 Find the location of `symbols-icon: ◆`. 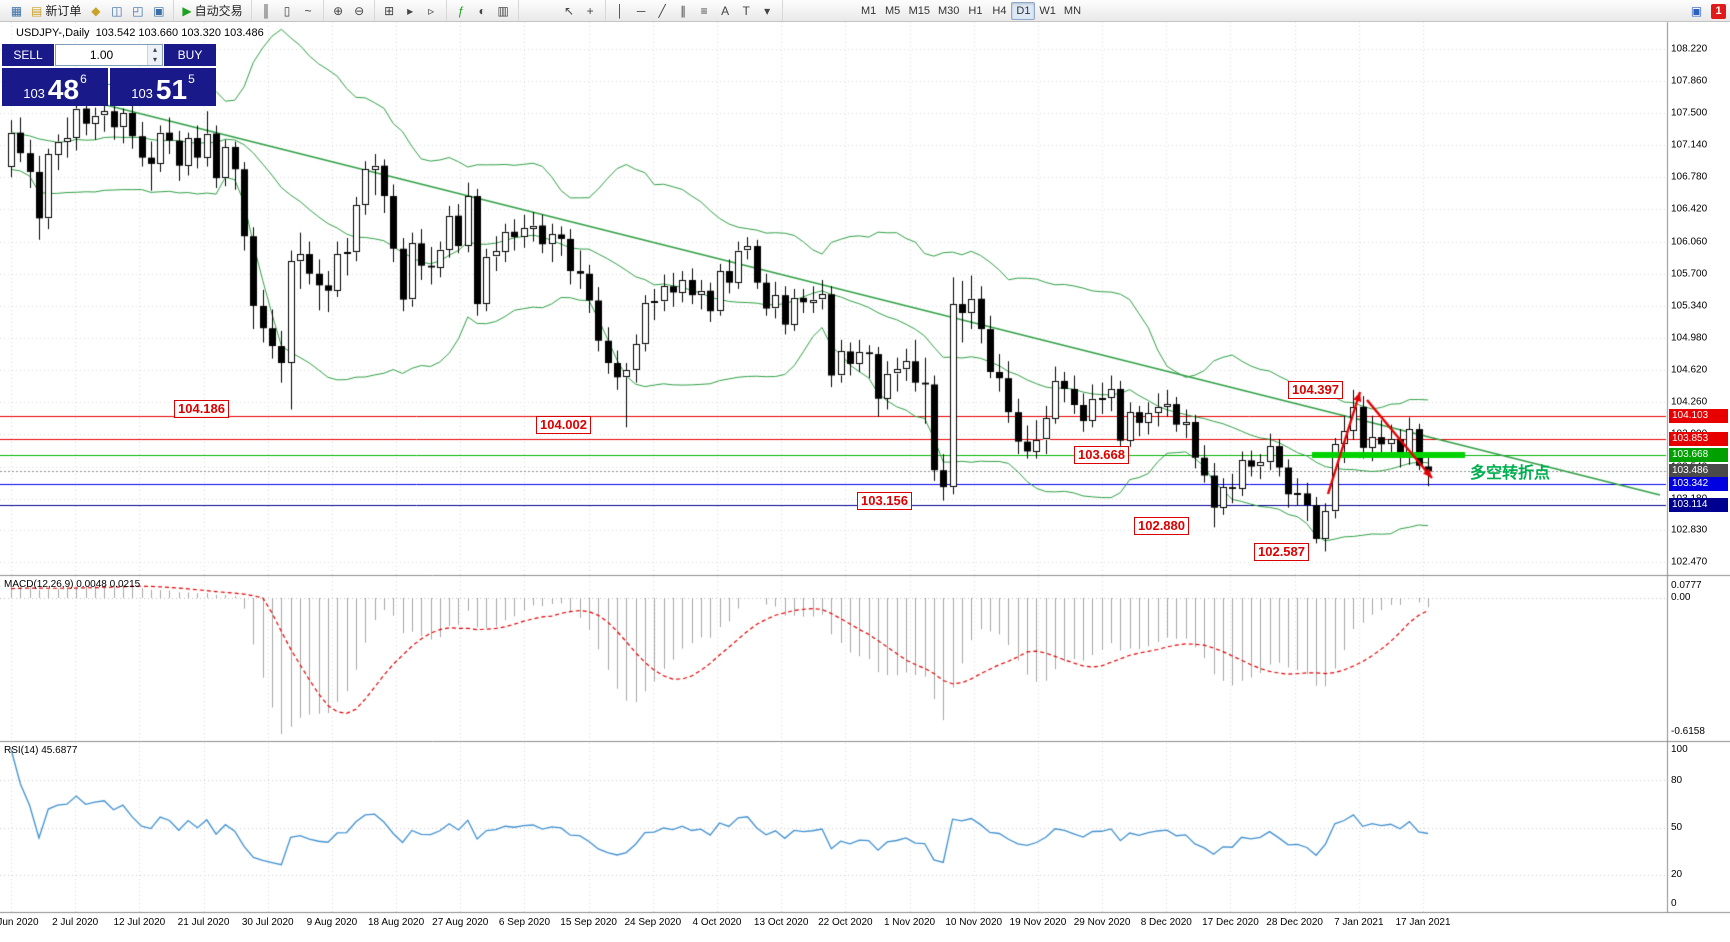

symbols-icon: ◆ is located at coordinates (96, 10).